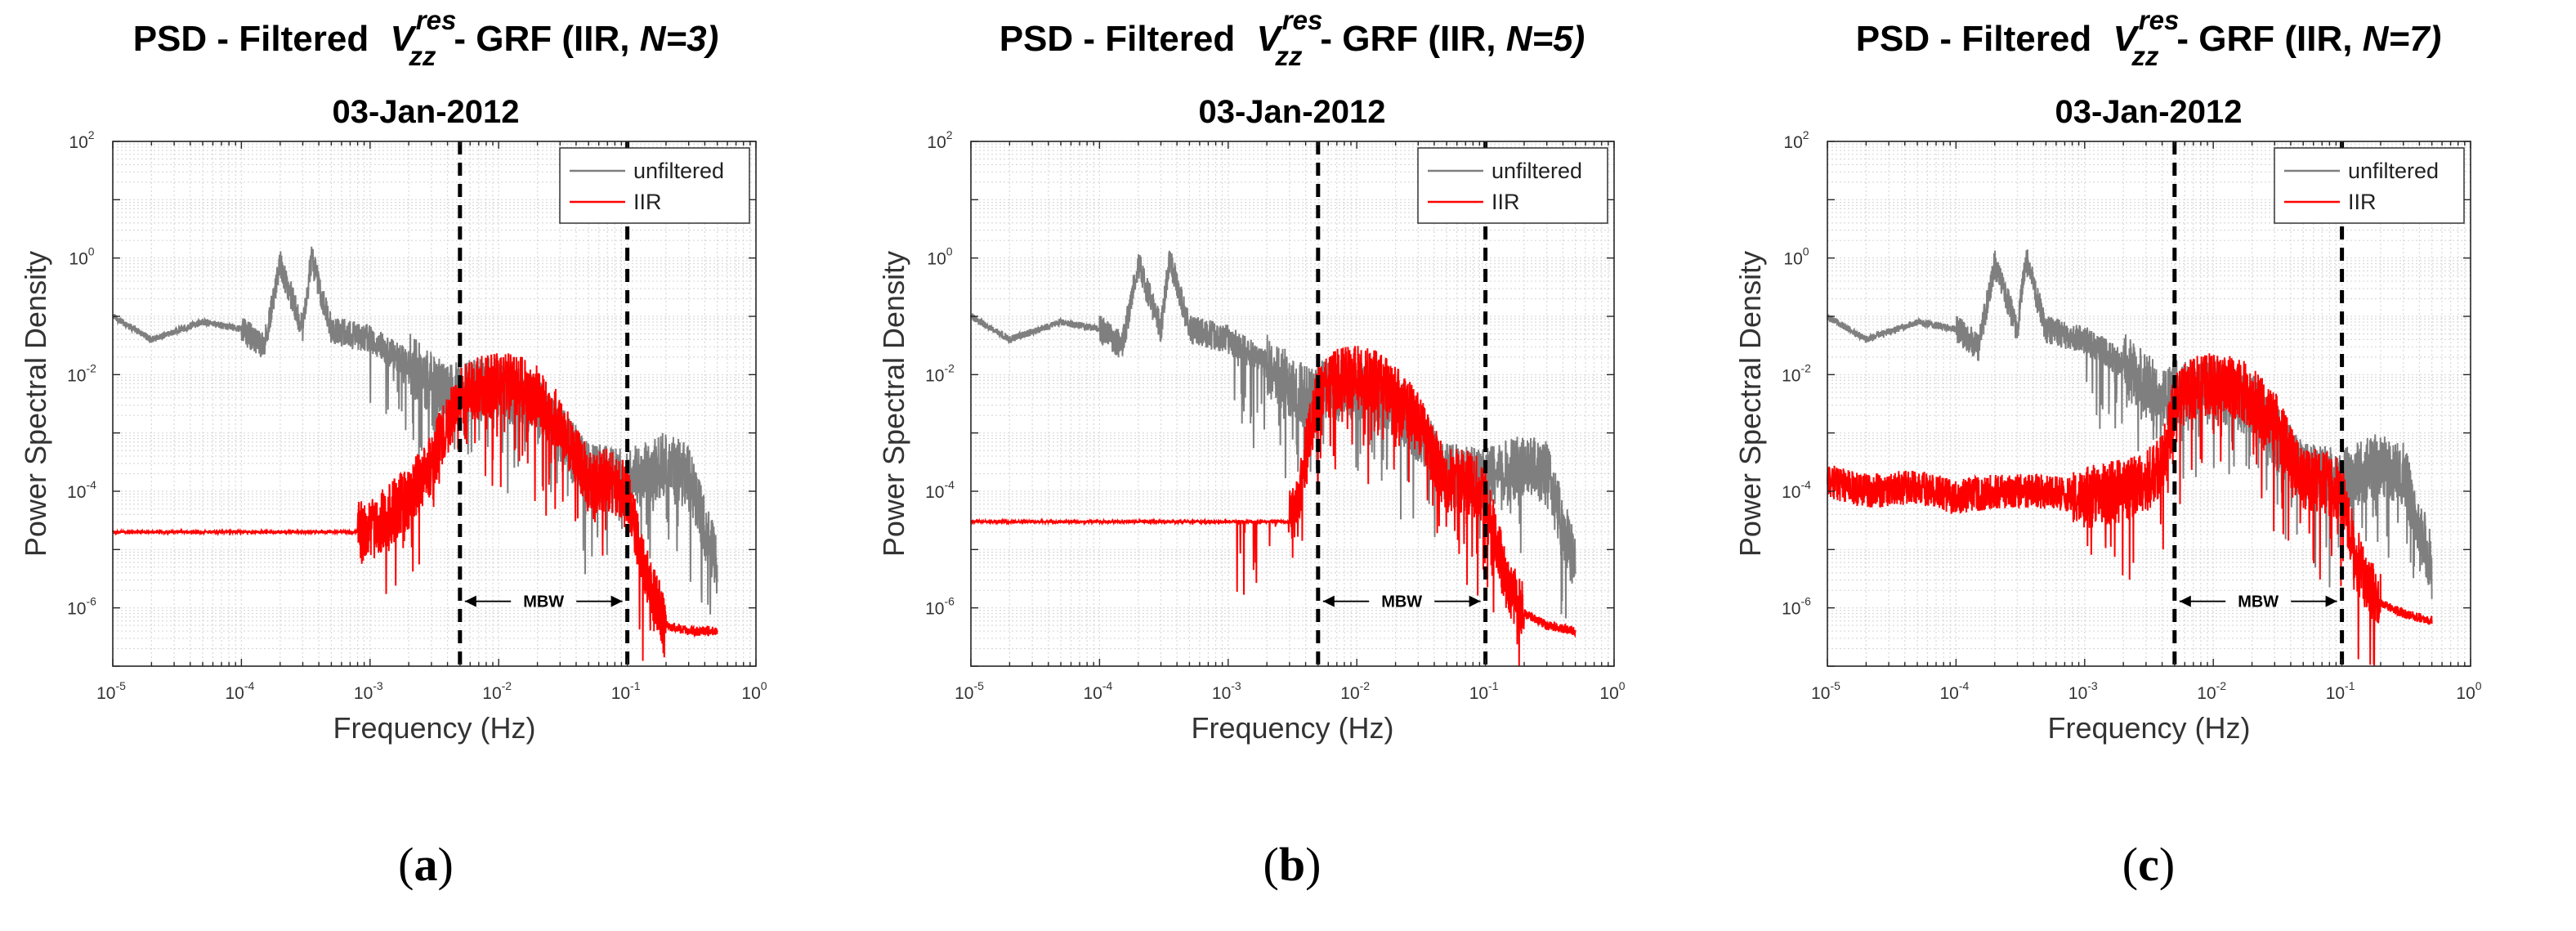 This screenshot has height=931, width=2576. Describe the element at coordinates (426, 38) in the screenshot. I see `chart-title: PSD - Filtered Vres zz - GRF (IIR, N=3)` at that location.